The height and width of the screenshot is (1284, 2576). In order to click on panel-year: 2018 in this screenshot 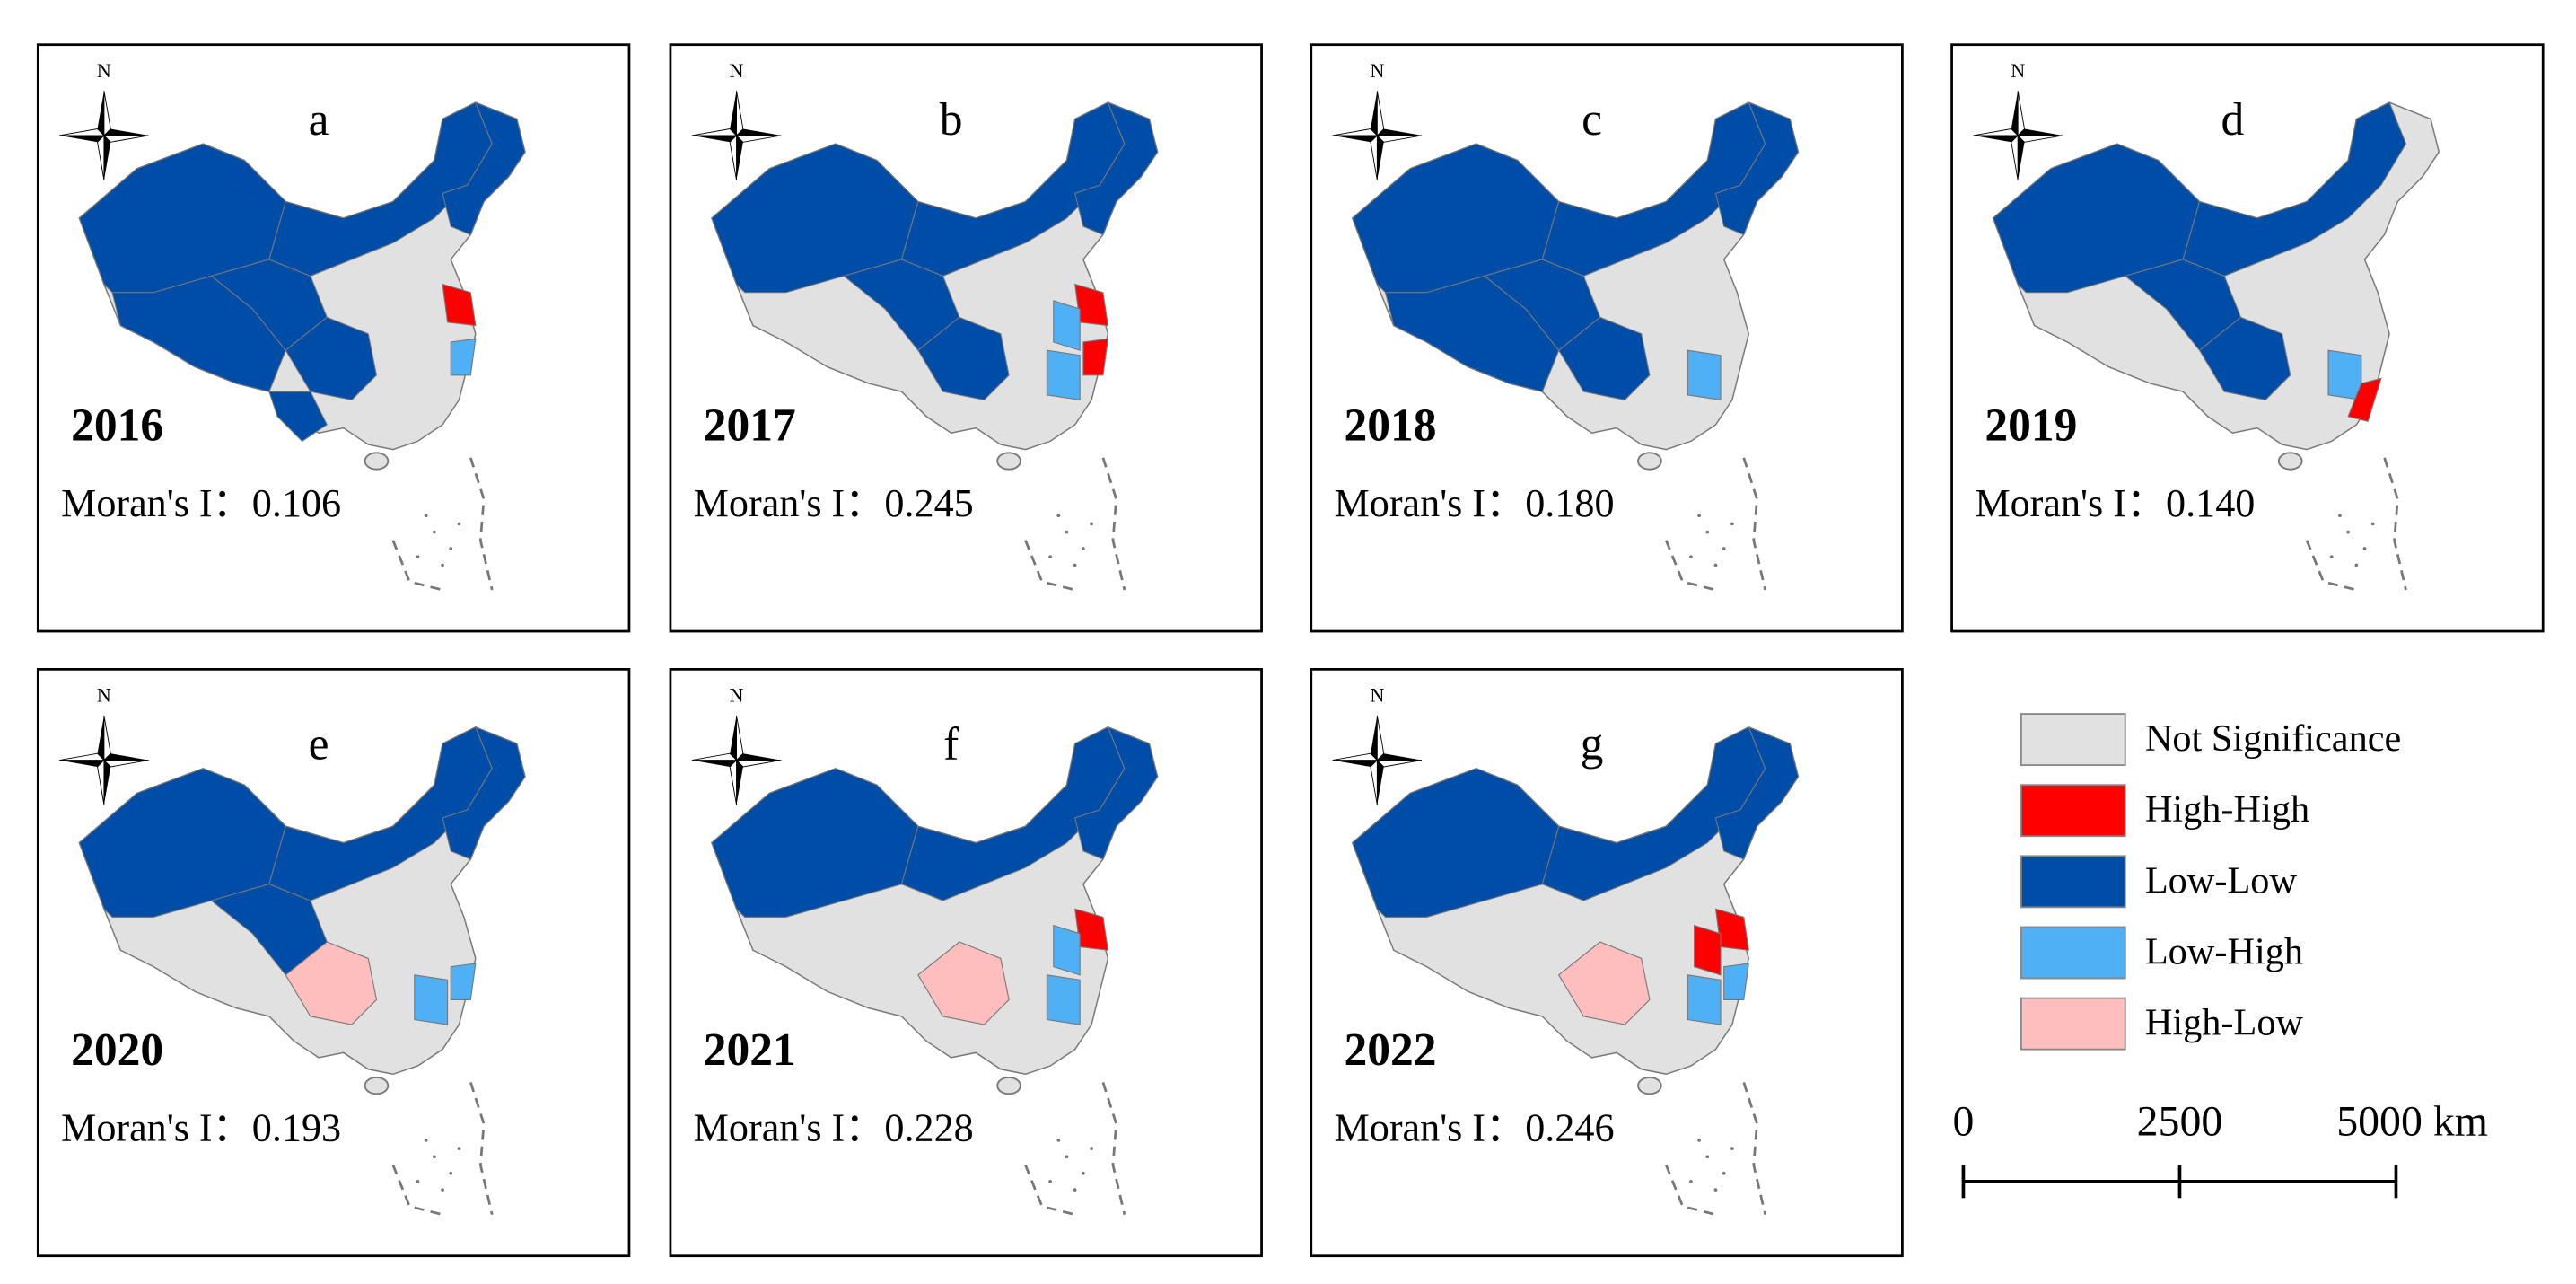, I will do `click(1391, 425)`.